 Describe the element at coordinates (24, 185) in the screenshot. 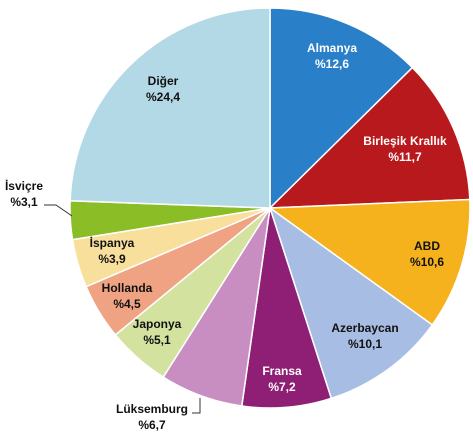

I see `slice-label: İsviçre` at that location.